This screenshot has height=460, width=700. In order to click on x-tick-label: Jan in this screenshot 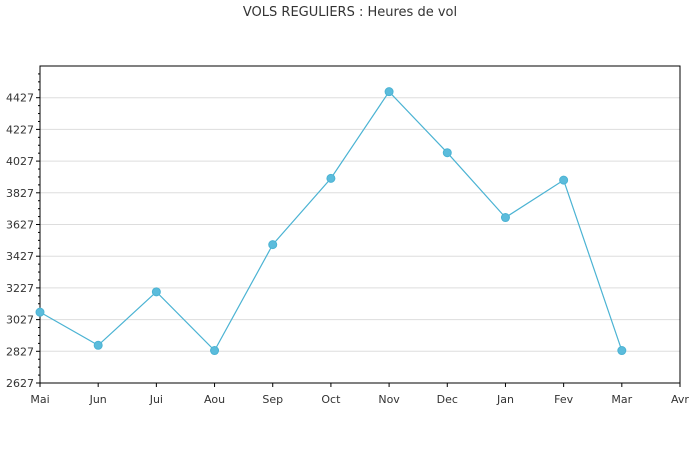, I will do `click(505, 399)`.